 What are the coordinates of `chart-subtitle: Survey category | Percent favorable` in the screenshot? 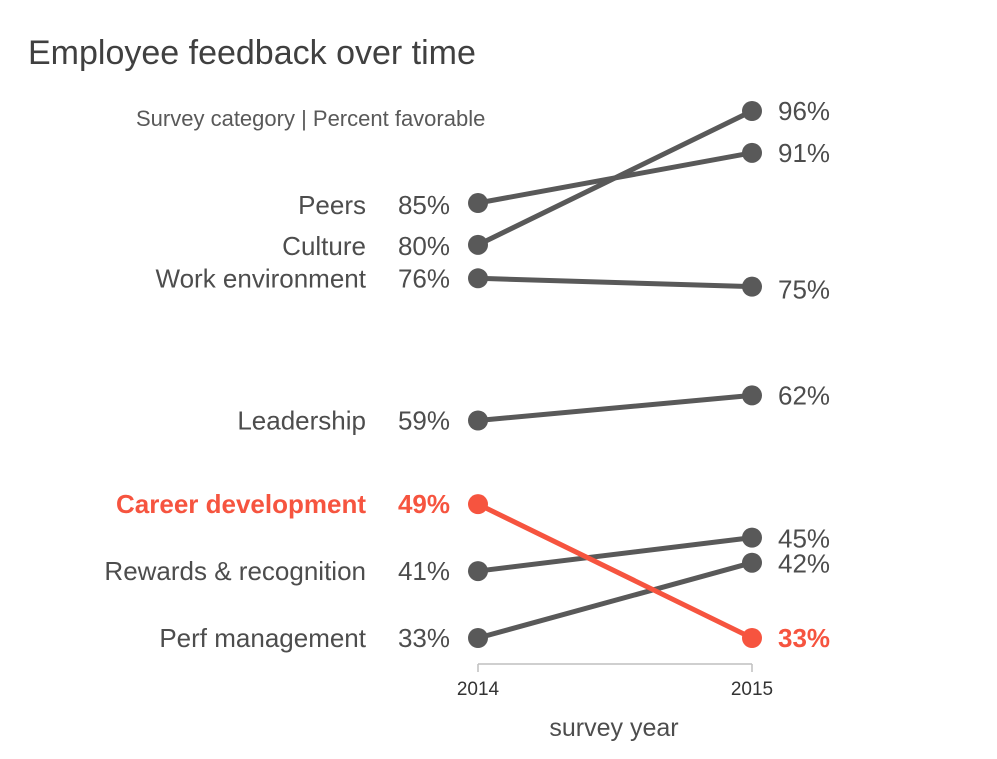 It's located at (310, 118).